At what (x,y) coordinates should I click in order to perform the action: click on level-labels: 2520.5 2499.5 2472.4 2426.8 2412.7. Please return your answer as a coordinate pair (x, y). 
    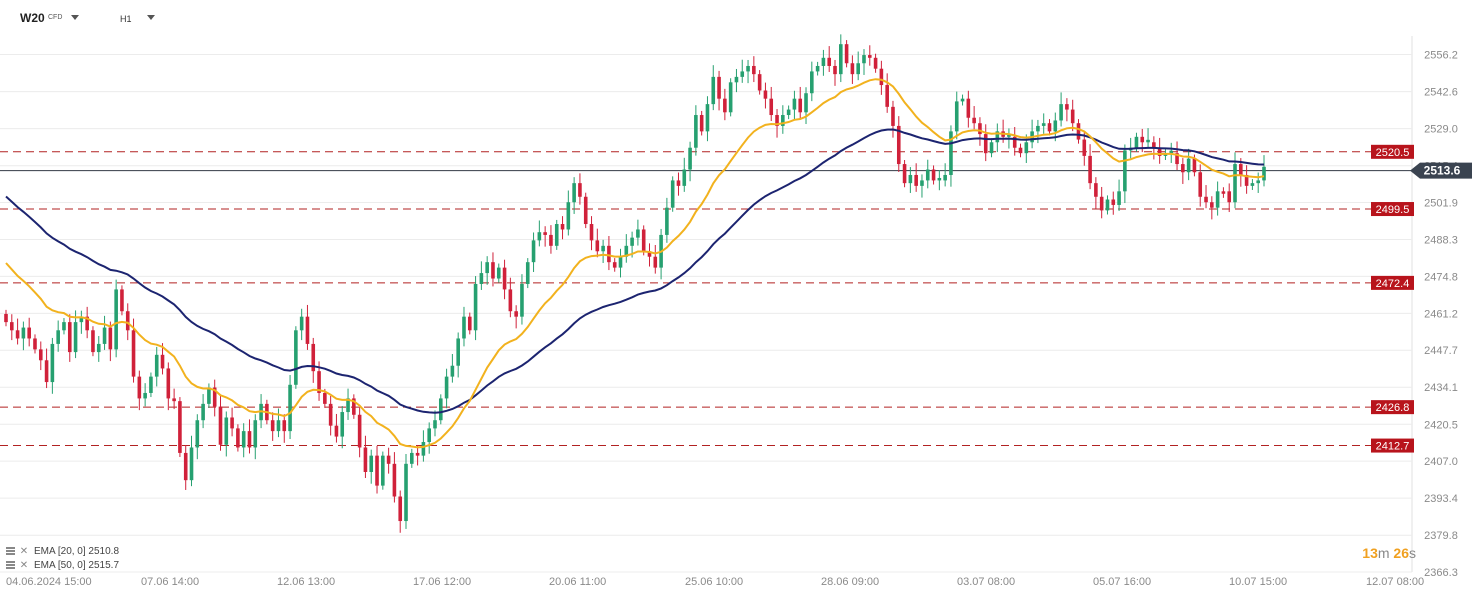
    Looking at the image, I should click on (1392, 298).